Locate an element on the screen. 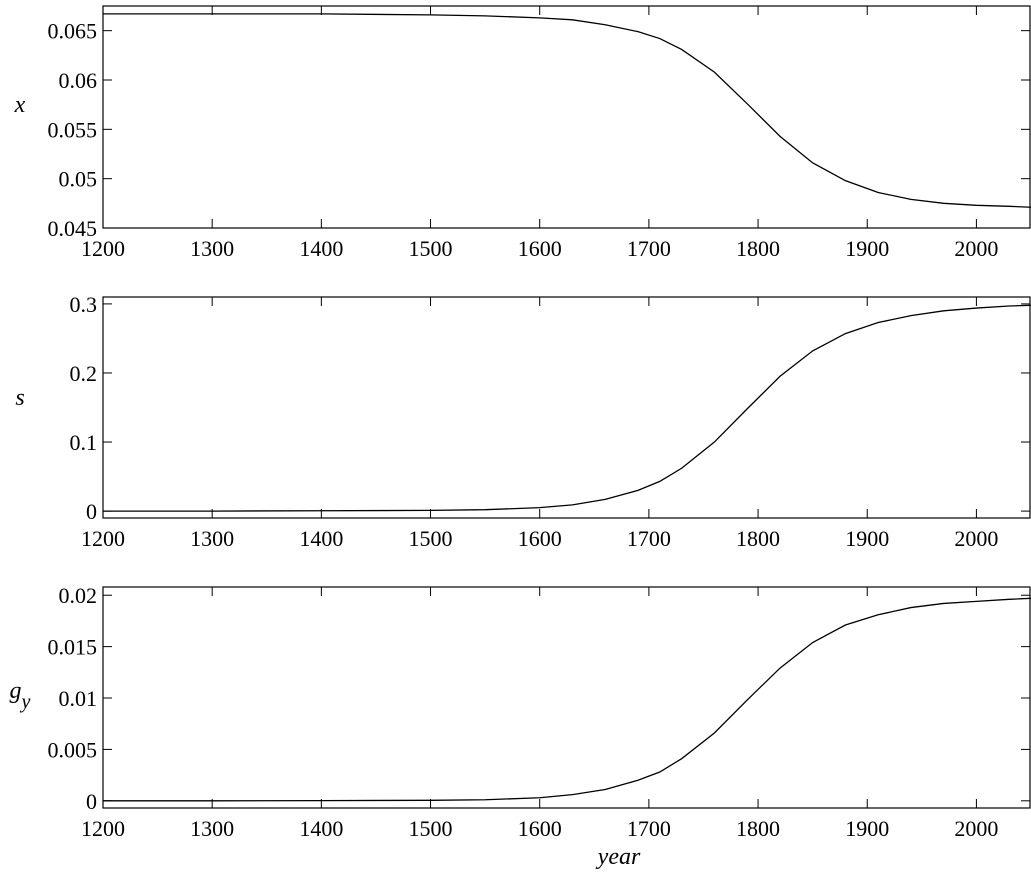 Image resolution: width=1031 pixels, height=877 pixels. y-tick-label: 0.2 is located at coordinates (84, 373).